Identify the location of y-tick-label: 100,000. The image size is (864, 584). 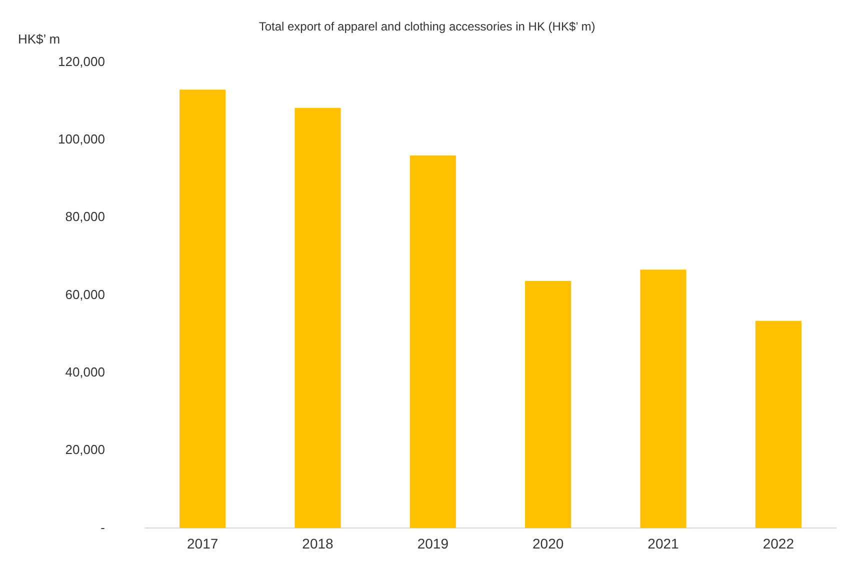
(81, 139).